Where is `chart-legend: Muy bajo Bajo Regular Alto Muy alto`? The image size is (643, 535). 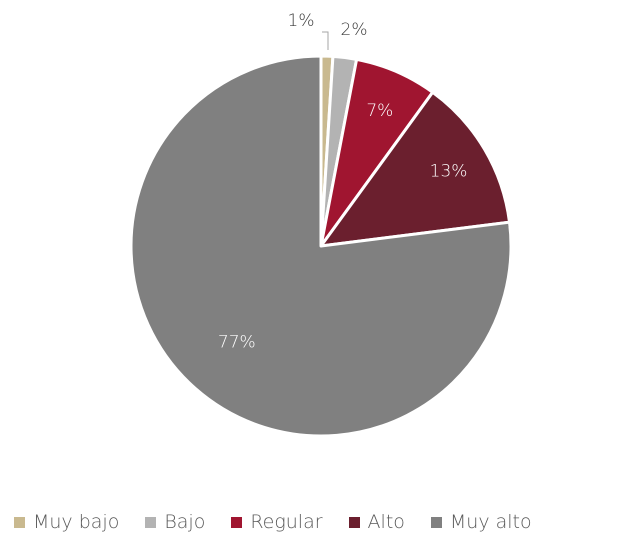
chart-legend: Muy bajo Bajo Regular Alto Muy alto is located at coordinates (286, 522).